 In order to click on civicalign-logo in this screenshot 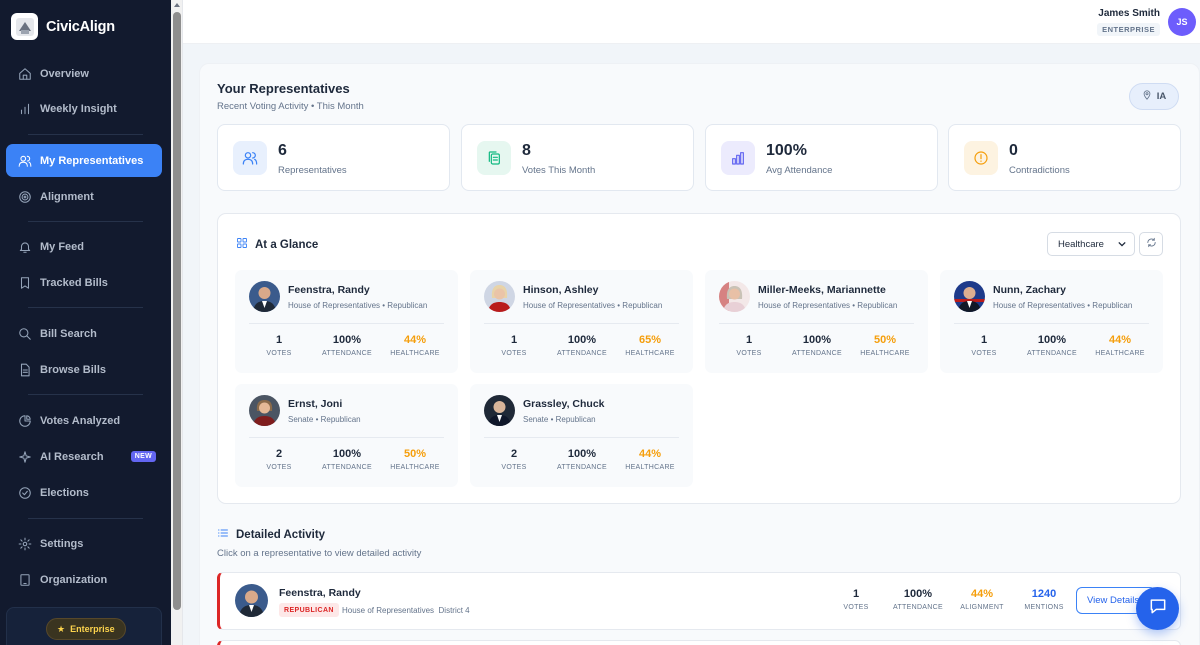, I will do `click(24, 26)`.